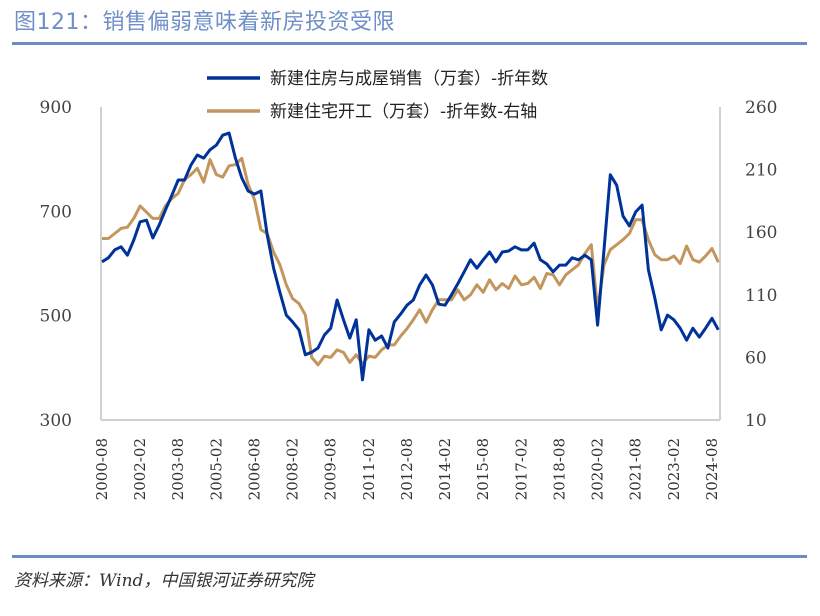  What do you see at coordinates (369, 469) in the screenshot?
I see `x-tick-label: 2011-02` at bounding box center [369, 469].